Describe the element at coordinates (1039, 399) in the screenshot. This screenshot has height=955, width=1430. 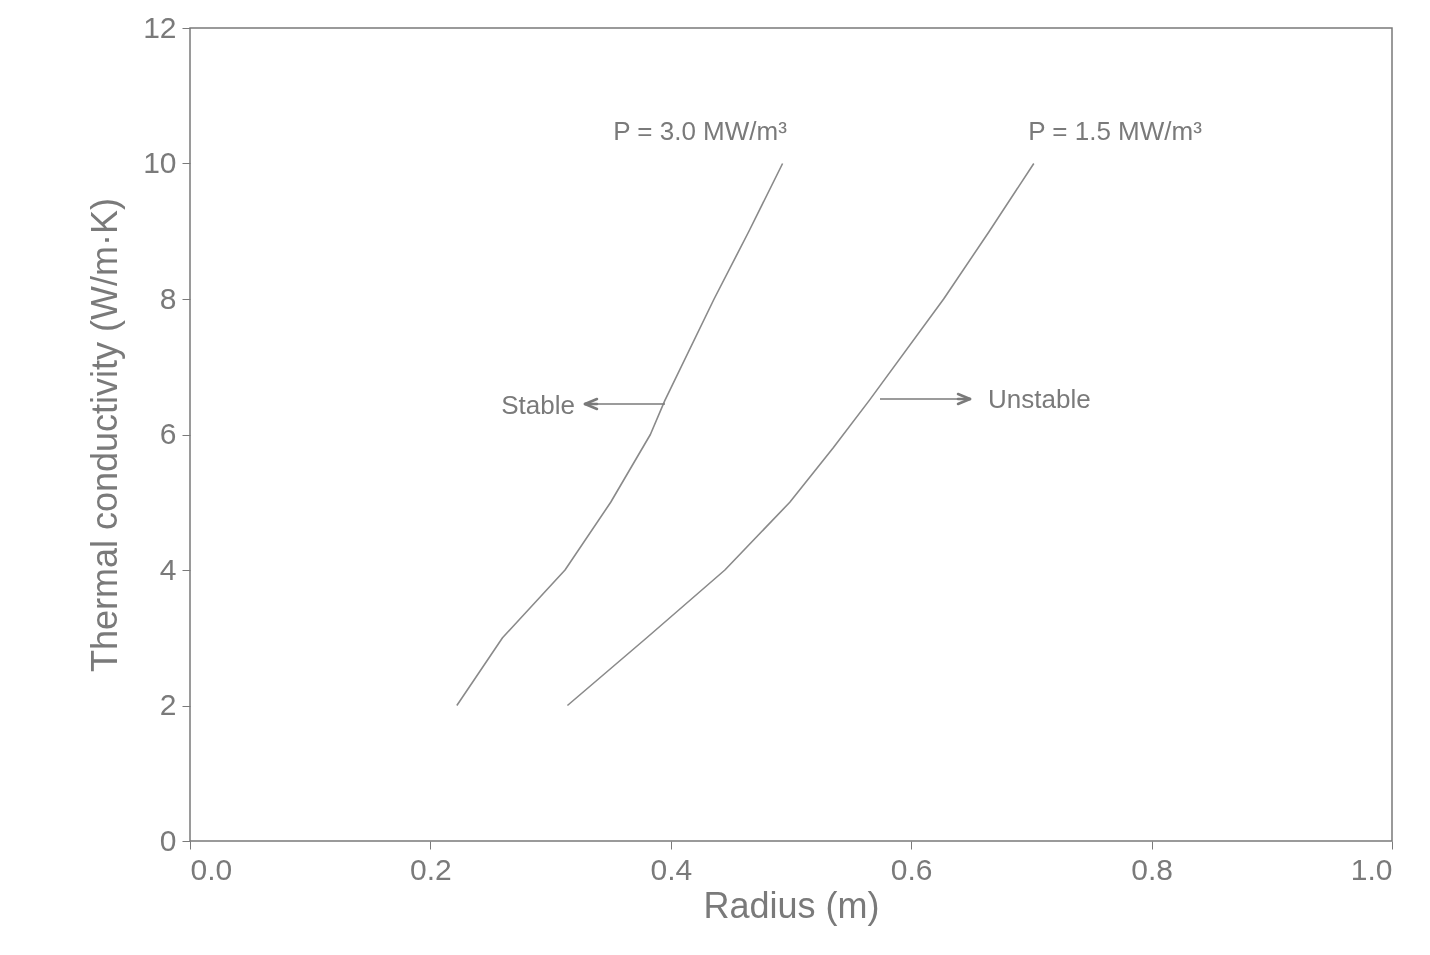
I see `annotation: Unstable` at that location.